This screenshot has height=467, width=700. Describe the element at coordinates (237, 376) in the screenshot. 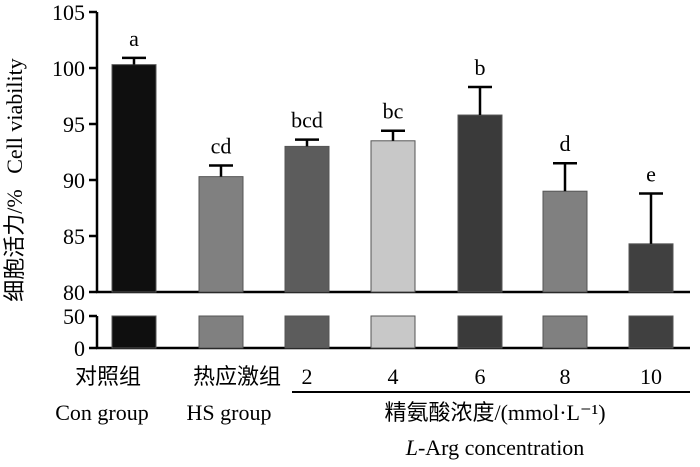

I see `x-label-hs: 热应激组` at that location.